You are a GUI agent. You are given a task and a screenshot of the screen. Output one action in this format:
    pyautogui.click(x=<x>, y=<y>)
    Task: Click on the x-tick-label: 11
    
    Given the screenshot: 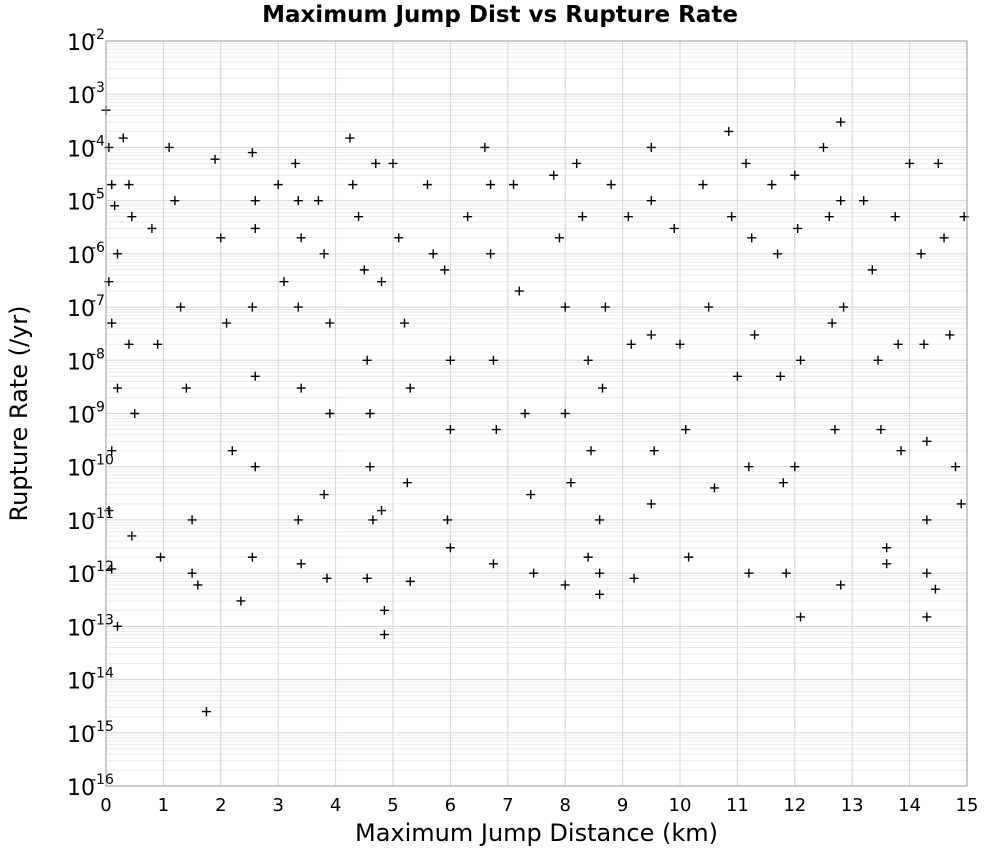 What is the action you would take?
    pyautogui.click(x=737, y=805)
    